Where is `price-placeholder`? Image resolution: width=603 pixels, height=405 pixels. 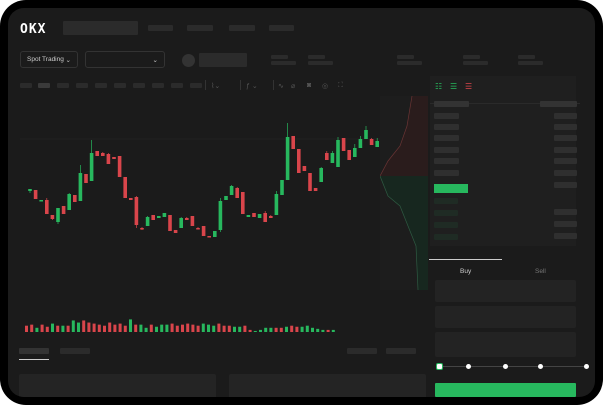 price-placeholder is located at coordinates (223, 60).